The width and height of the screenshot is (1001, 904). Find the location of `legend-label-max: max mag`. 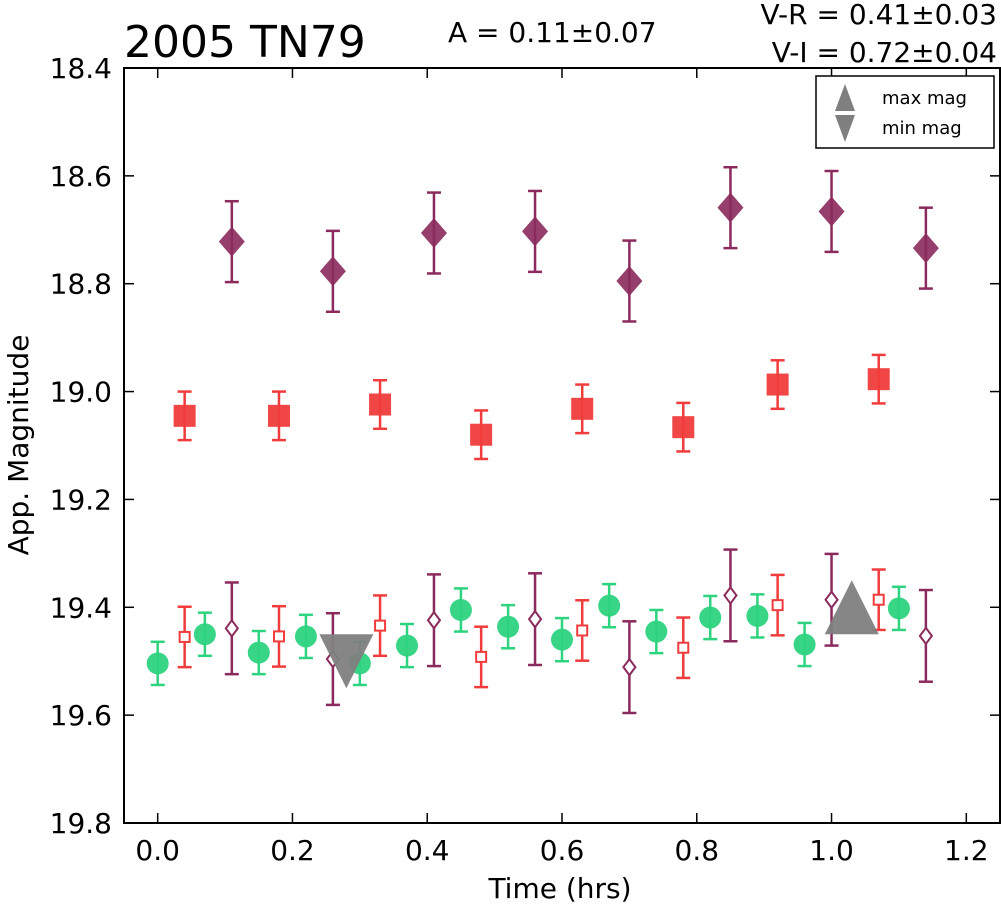

legend-label-max: max mag is located at coordinates (924, 98).